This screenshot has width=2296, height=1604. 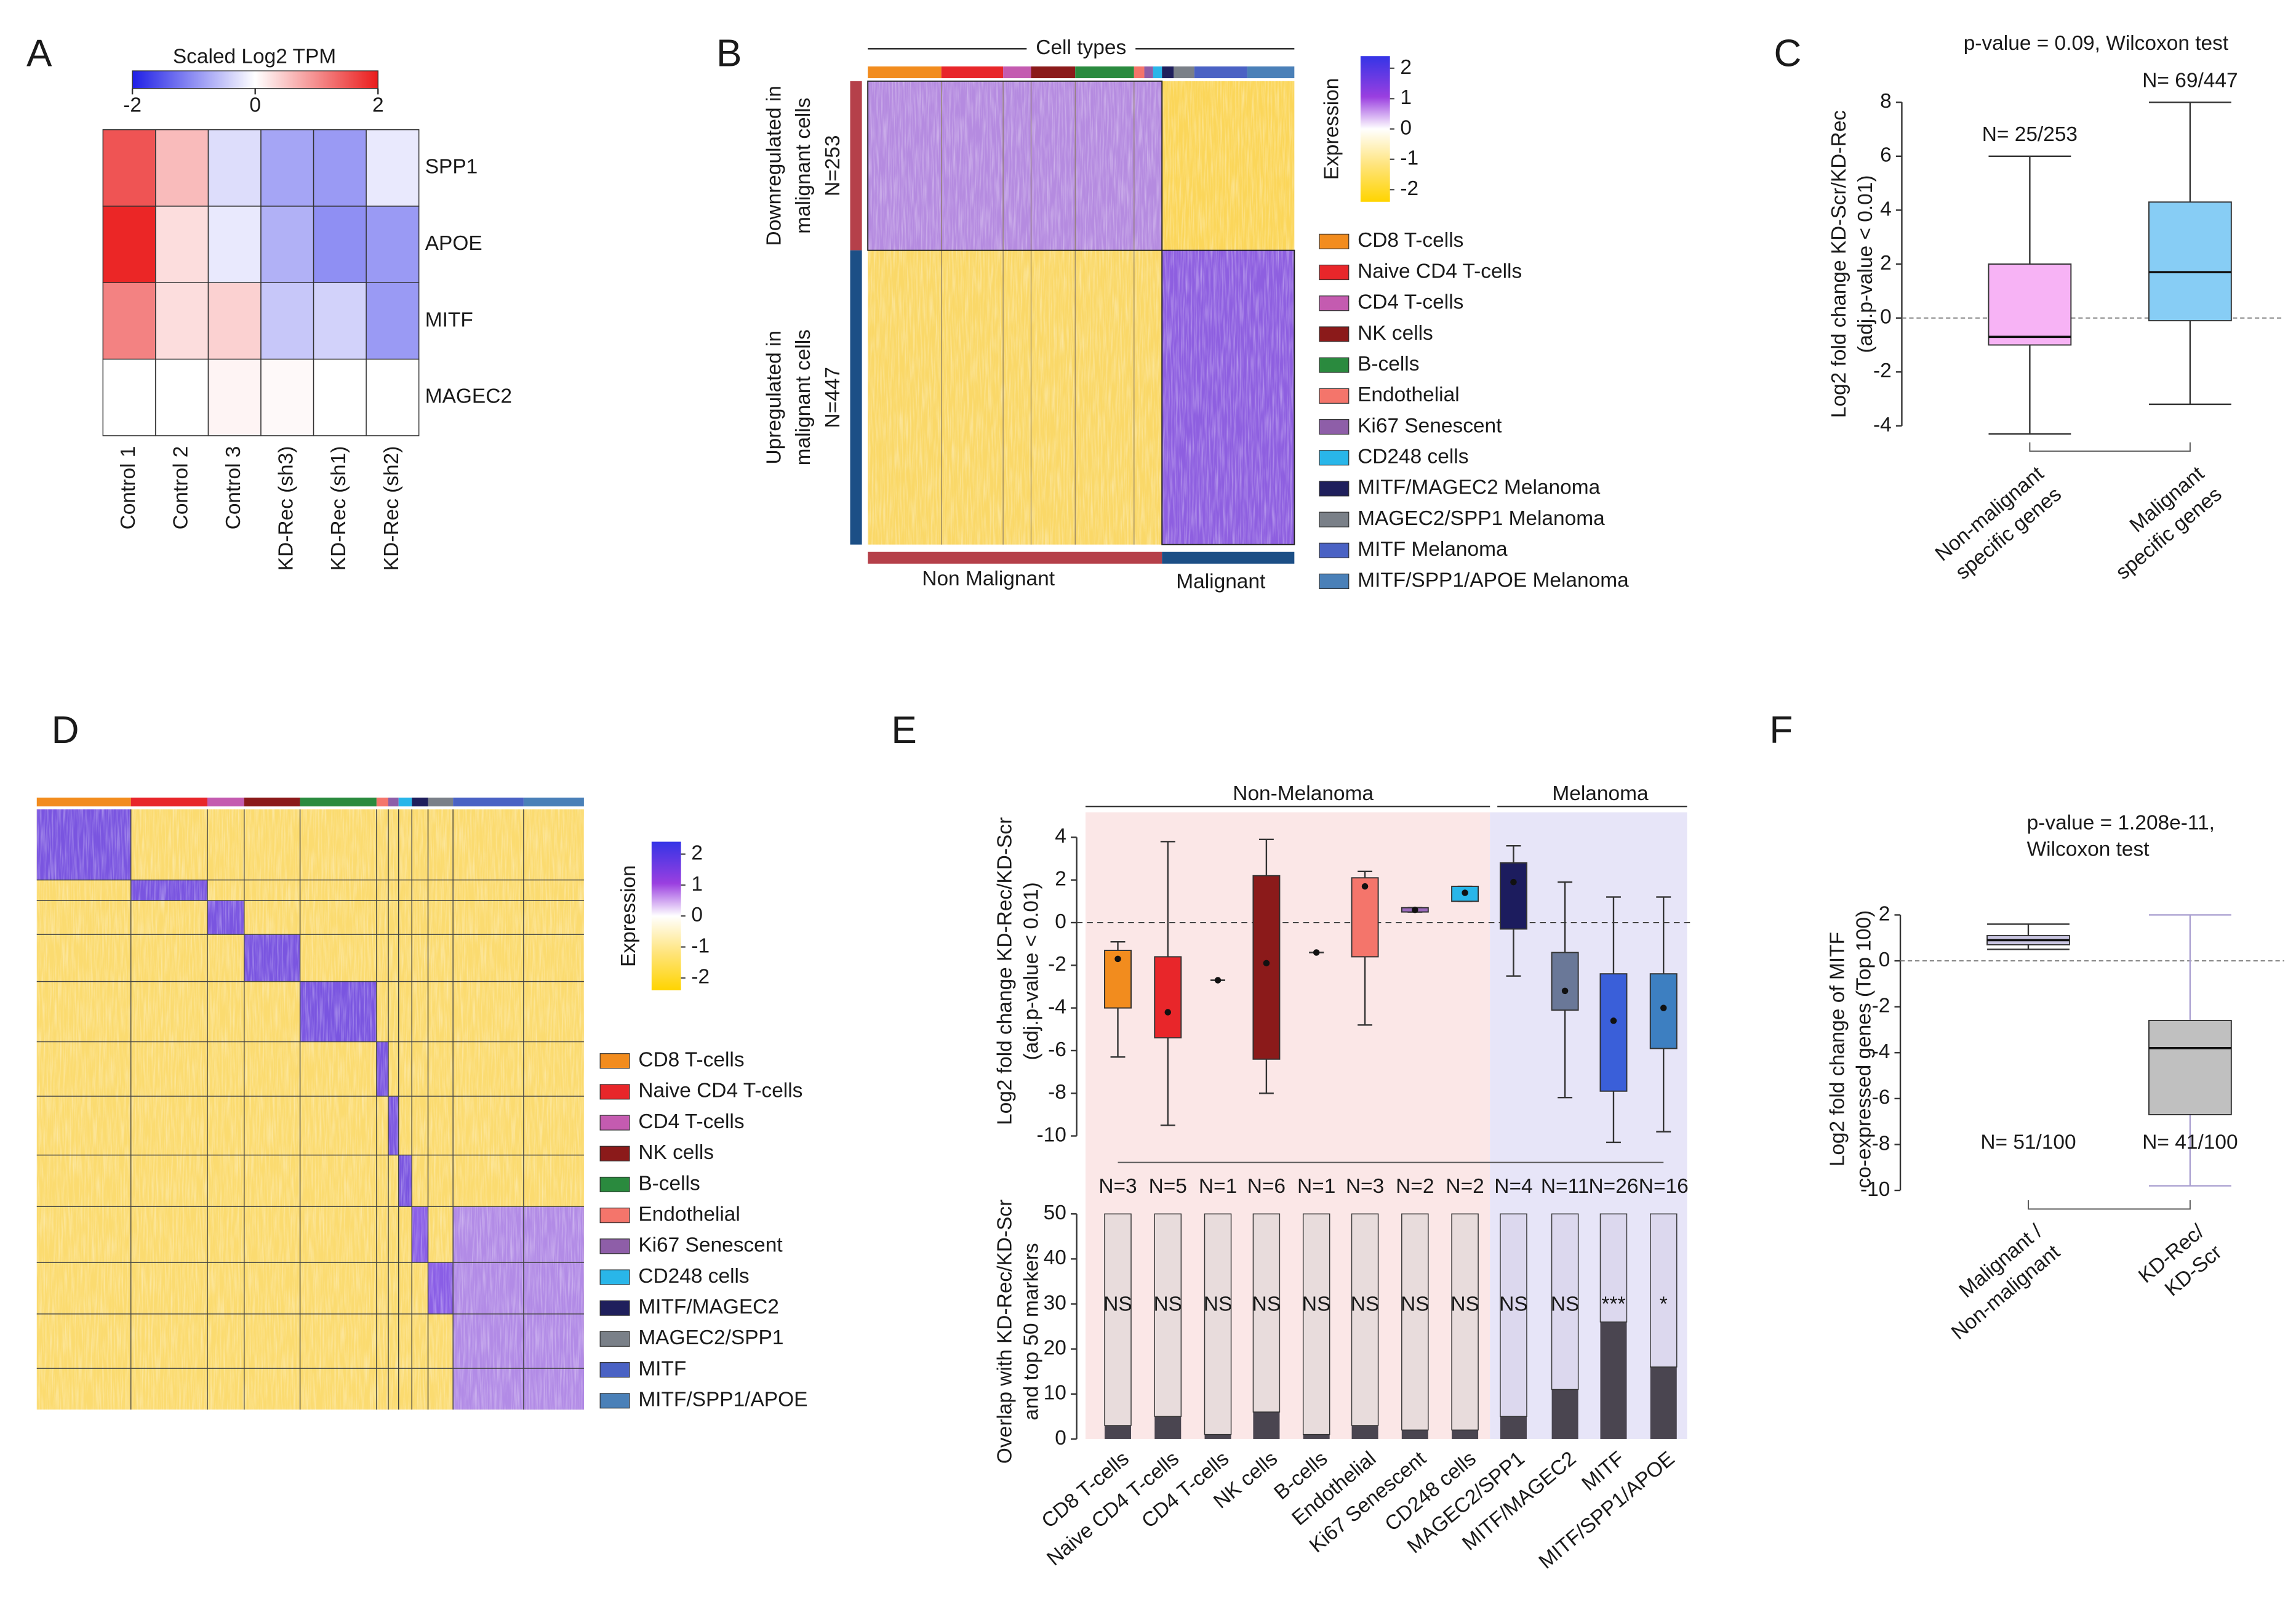 I want to click on legend-label: Naive CD4 T-cells, so click(x=1440, y=271).